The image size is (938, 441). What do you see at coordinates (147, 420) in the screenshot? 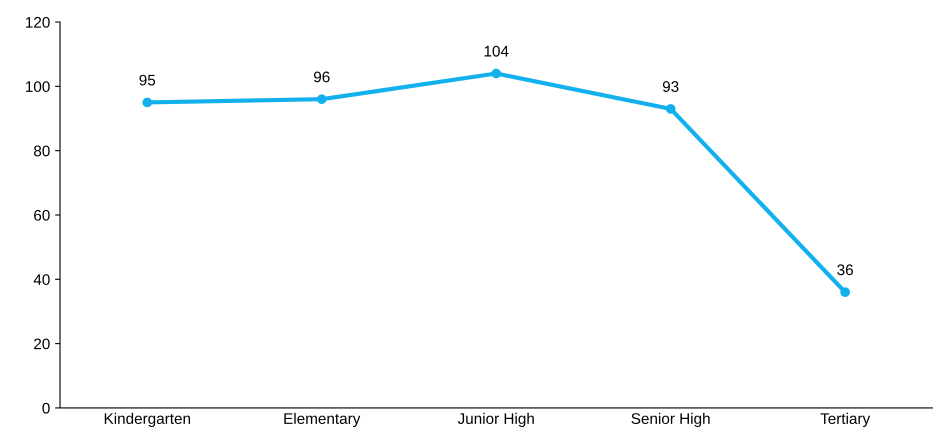
I see `x-tick-label: Kindergarten` at bounding box center [147, 420].